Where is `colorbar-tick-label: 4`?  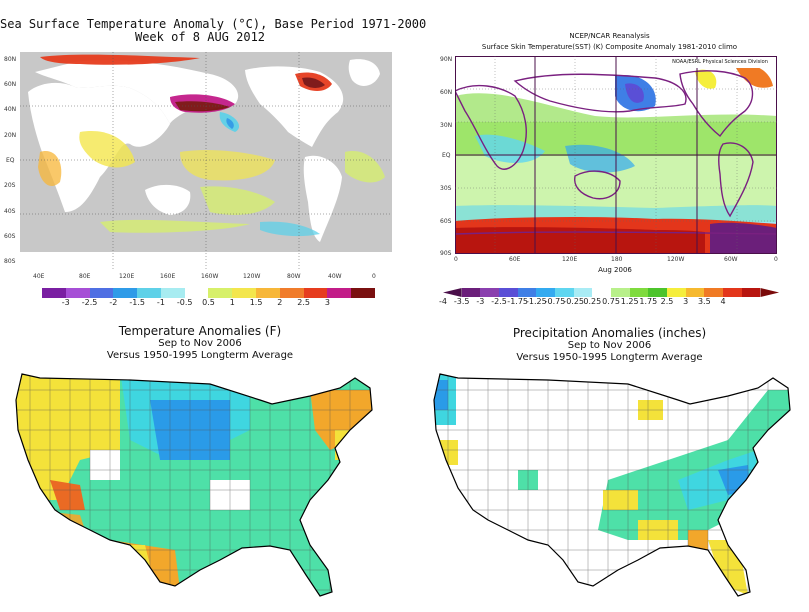 colorbar-tick-label: 4 is located at coordinates (723, 301).